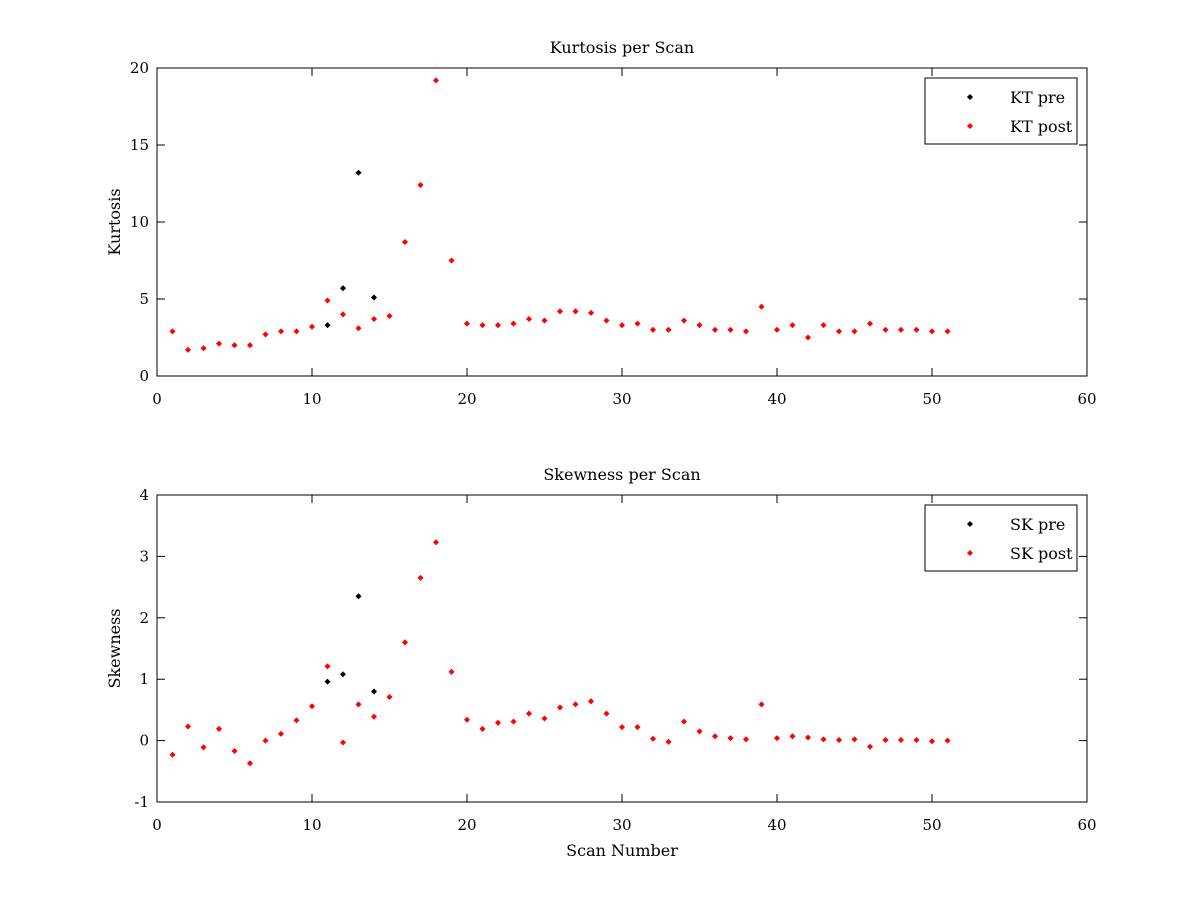 Image resolution: width=1200 pixels, height=900 pixels. What do you see at coordinates (311, 399) in the screenshot?
I see `x-tick-label: 10` at bounding box center [311, 399].